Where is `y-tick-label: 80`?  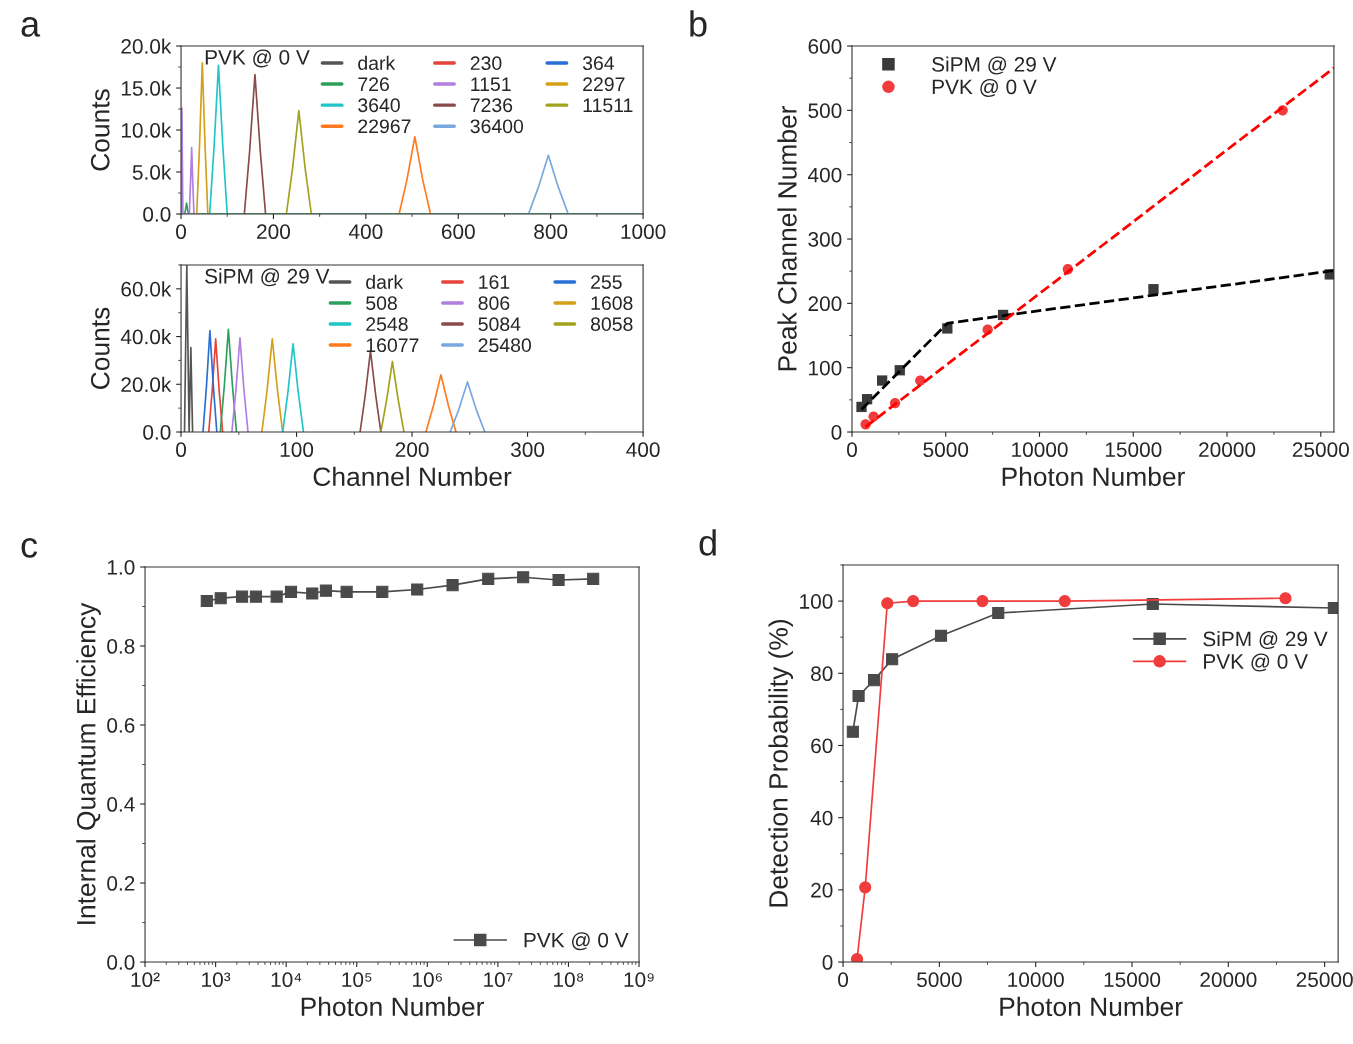 y-tick-label: 80 is located at coordinates (822, 674).